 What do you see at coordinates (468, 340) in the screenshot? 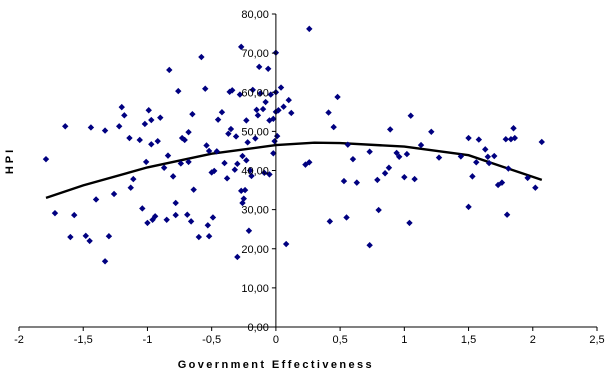
I see `x-tick-label: 1,5` at bounding box center [468, 340].